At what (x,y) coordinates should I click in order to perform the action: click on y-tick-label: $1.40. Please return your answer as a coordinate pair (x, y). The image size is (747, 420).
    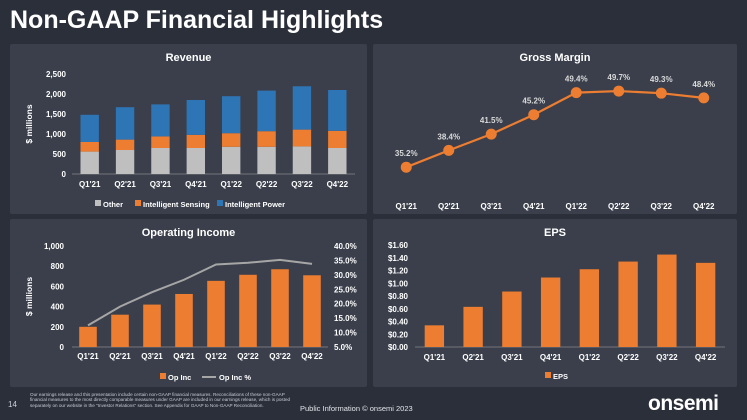
    Looking at the image, I should click on (398, 258).